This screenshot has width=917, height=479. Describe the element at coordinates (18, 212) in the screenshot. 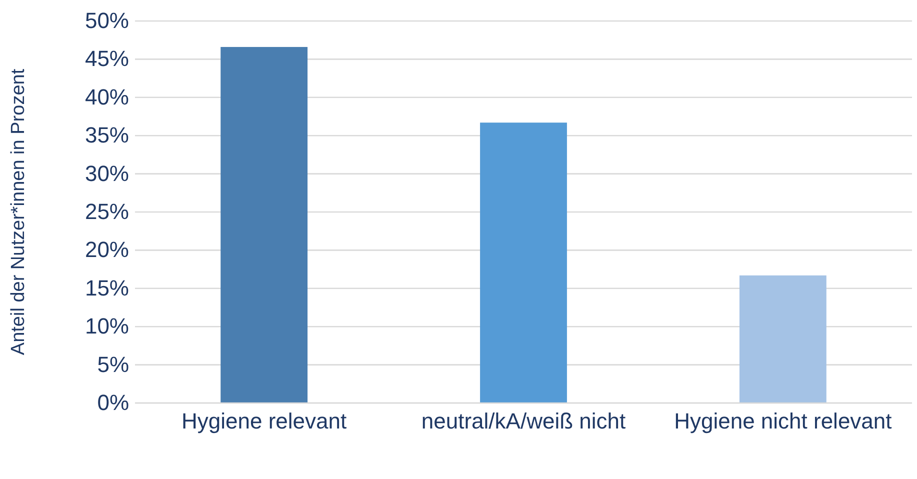

I see `y-axis-title: Anteil der Nutzer*innen in Prozent` at that location.